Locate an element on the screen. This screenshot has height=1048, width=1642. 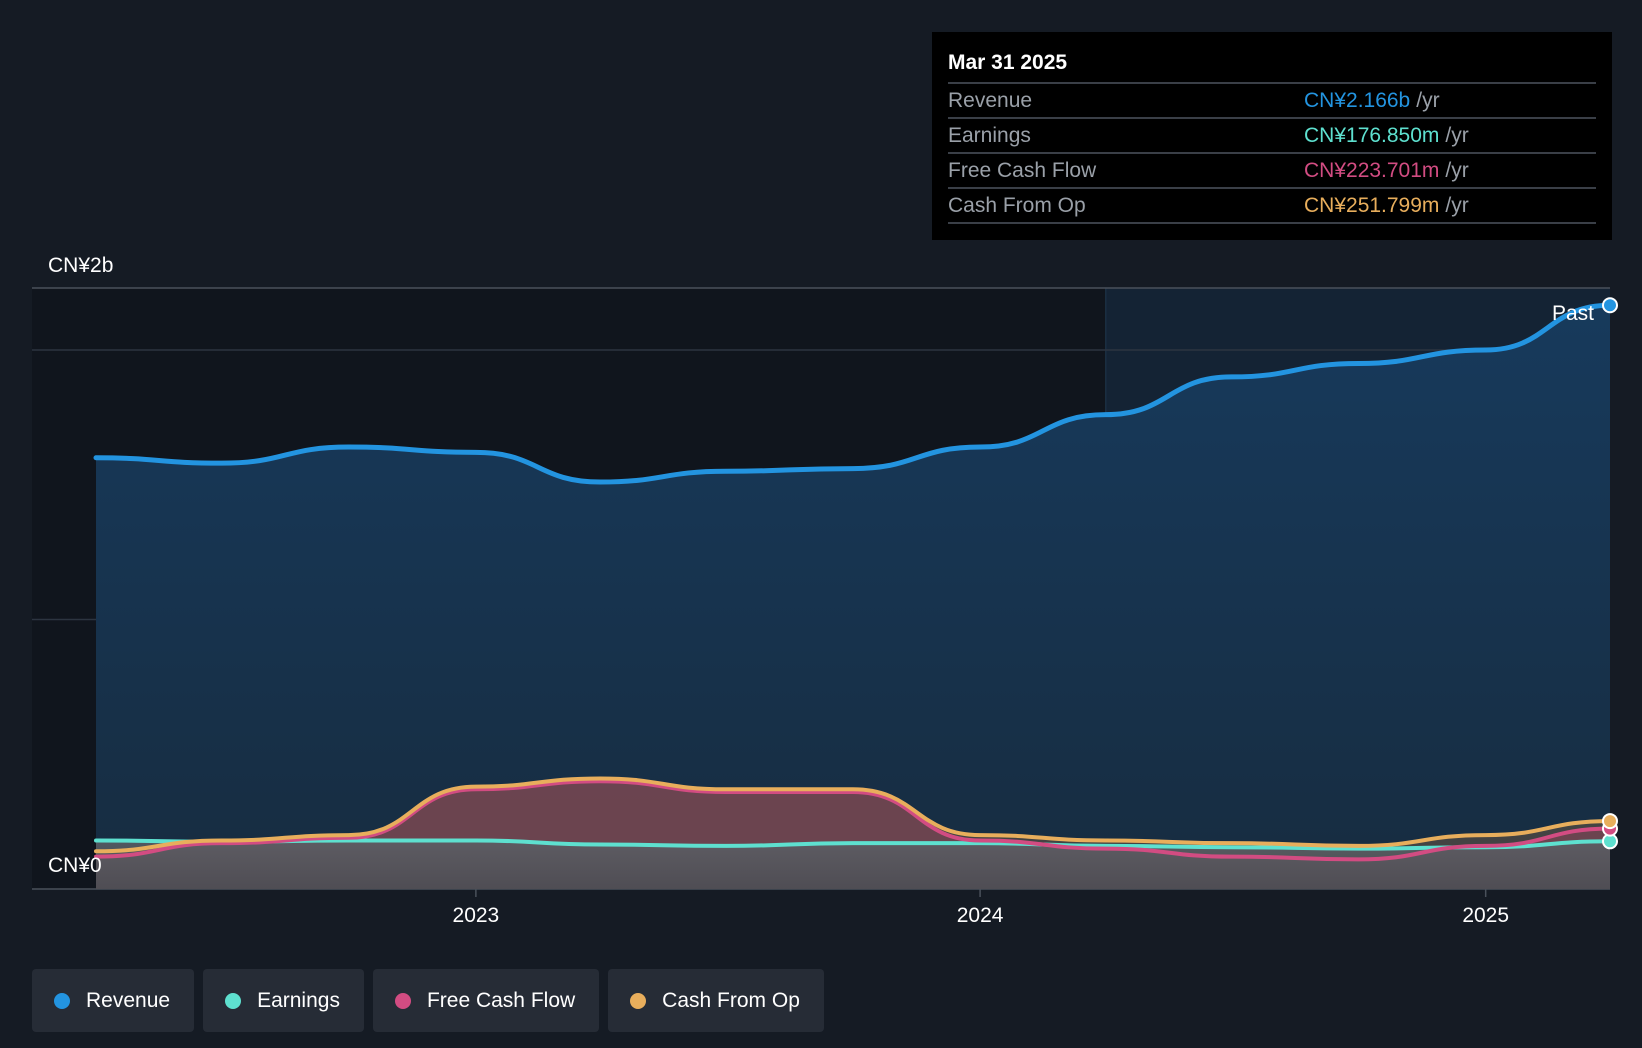
tooltip-label: Revenue is located at coordinates (990, 100).